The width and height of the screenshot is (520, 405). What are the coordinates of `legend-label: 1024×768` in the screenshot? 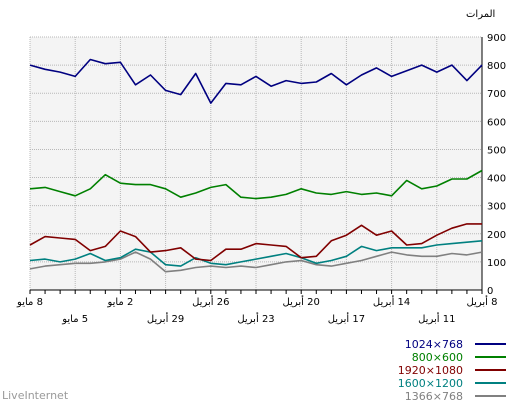 It's located at (434, 344).